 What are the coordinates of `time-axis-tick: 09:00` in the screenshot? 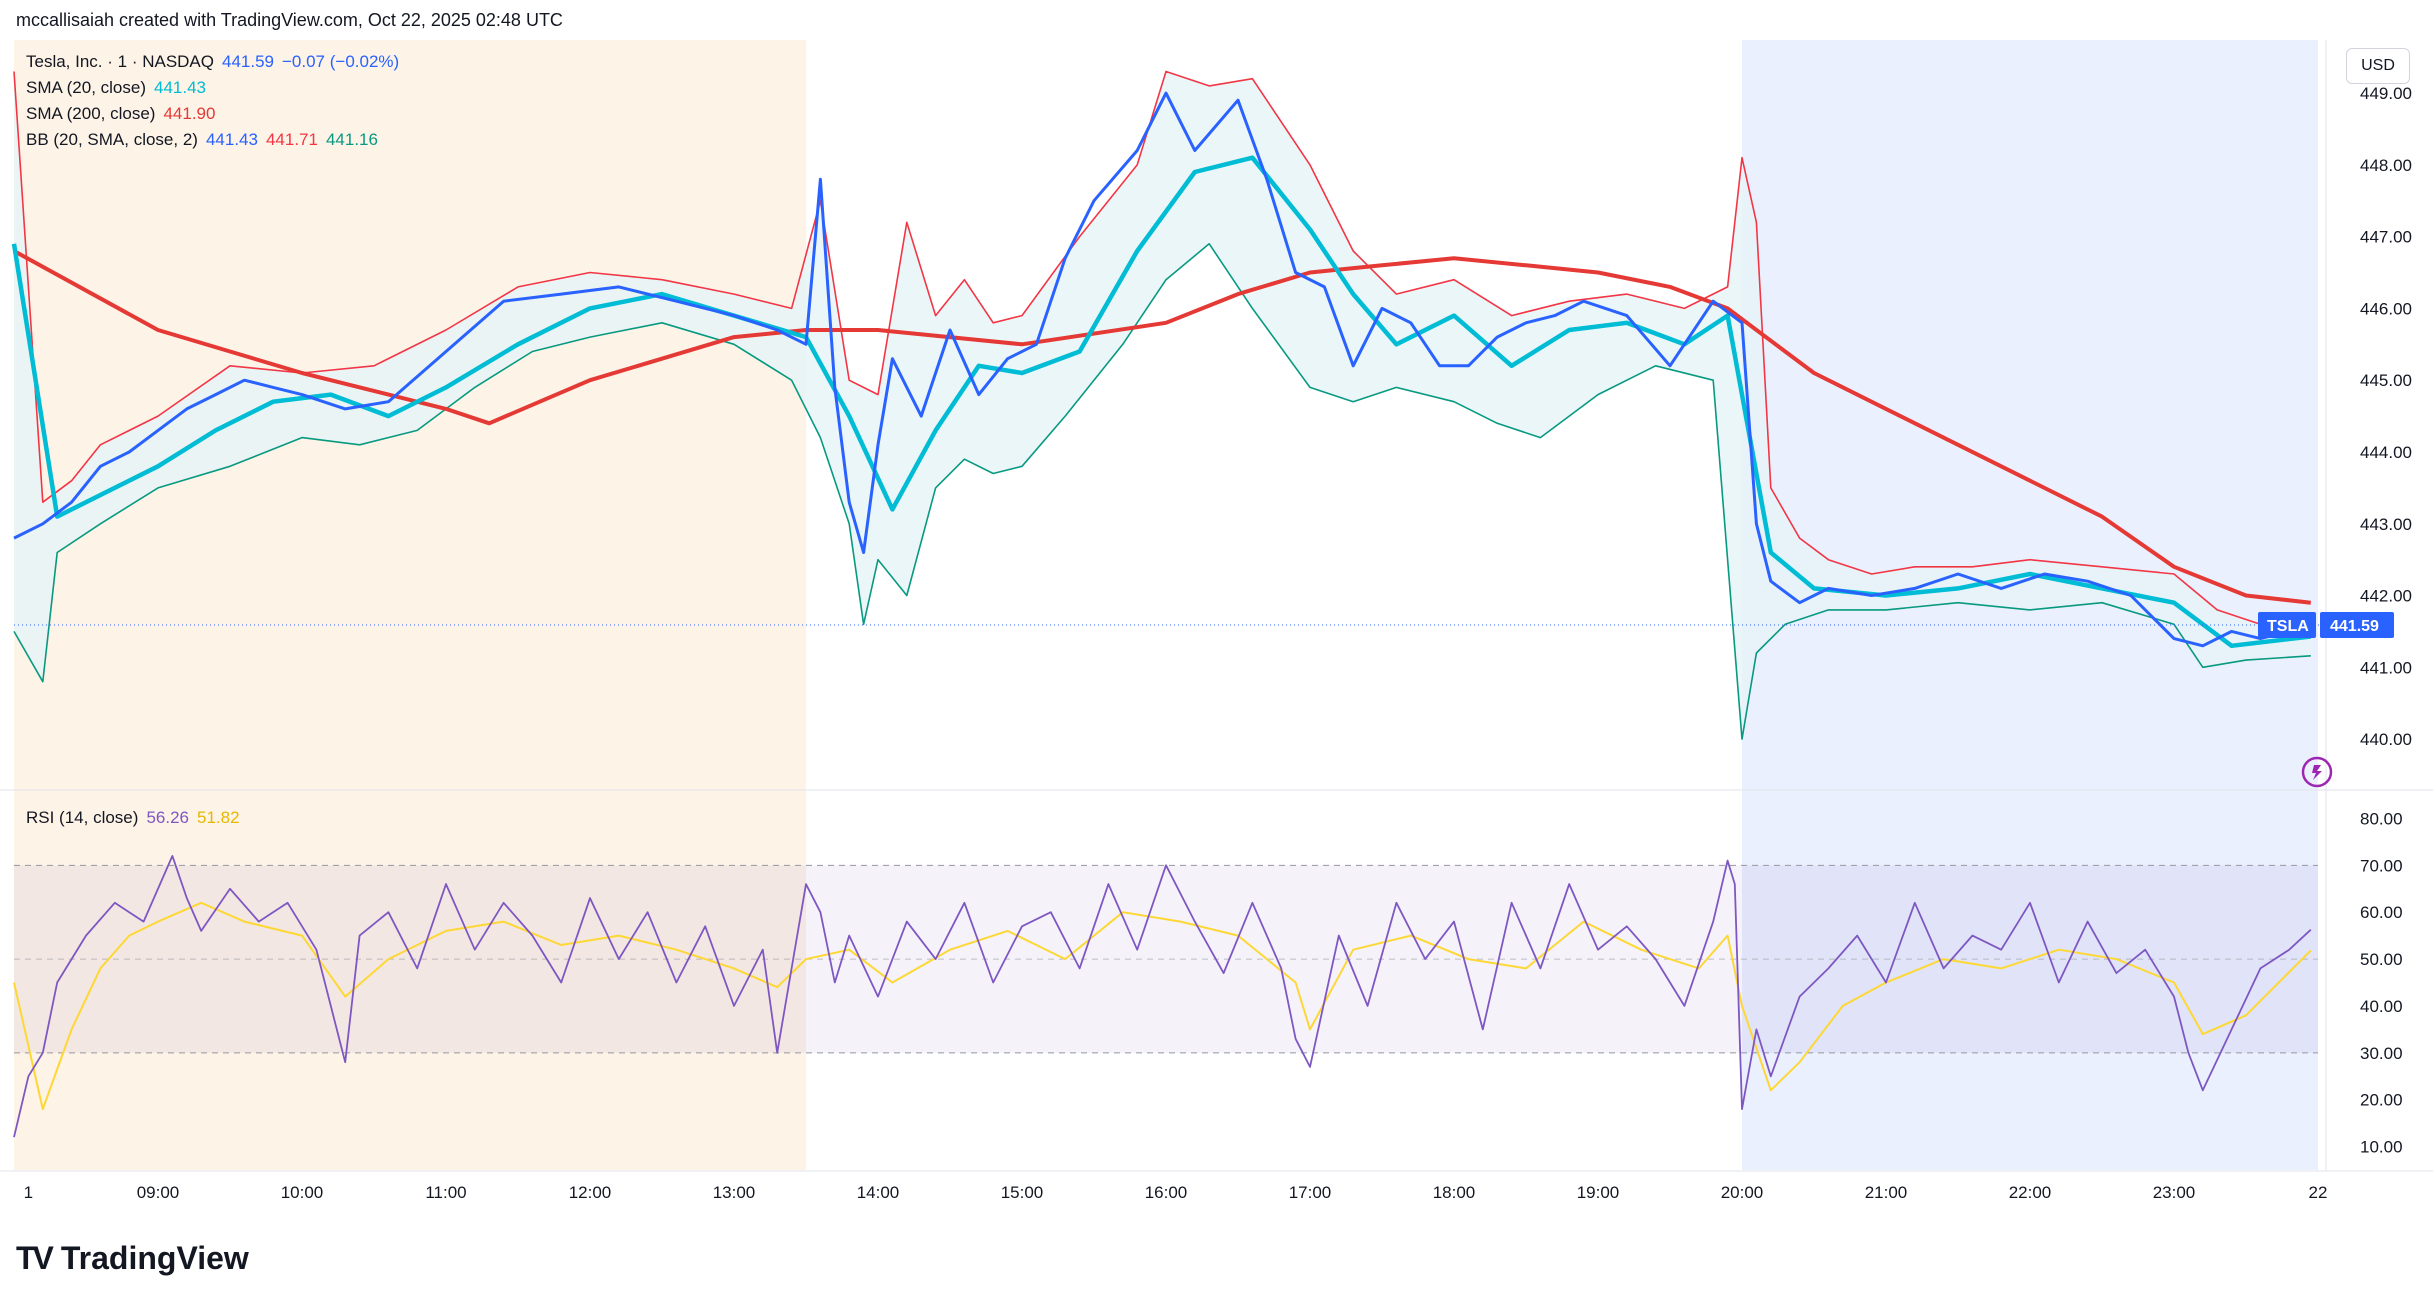 It's located at (158, 1192).